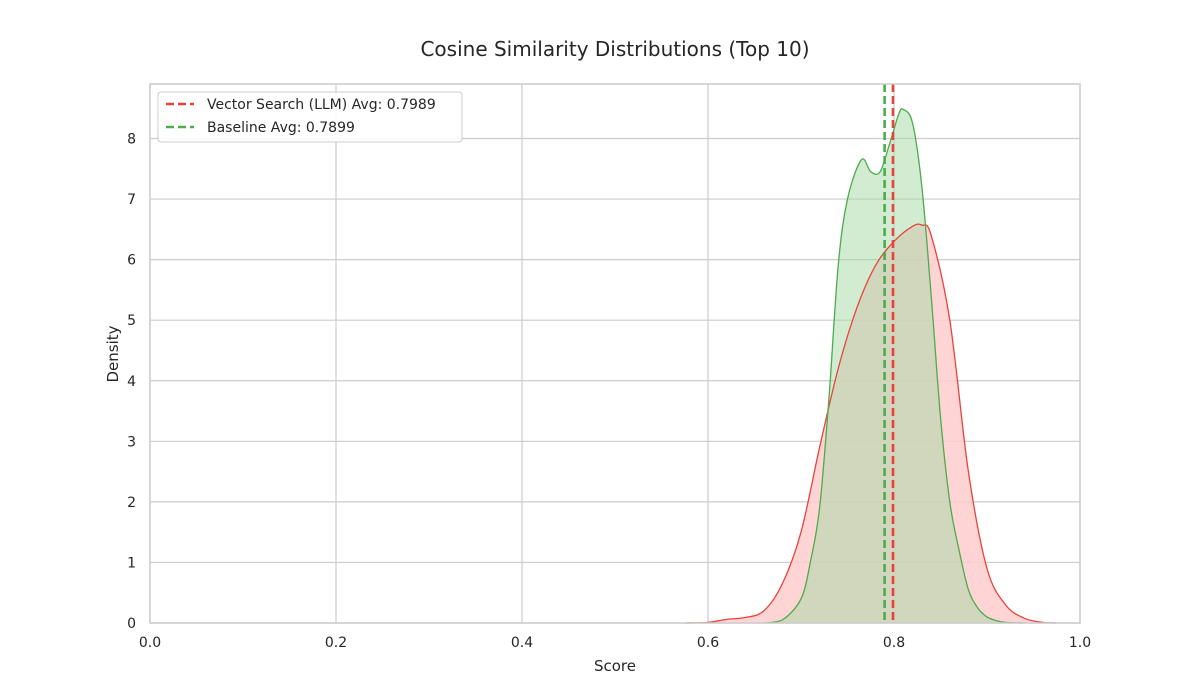 This screenshot has width=1200, height=700. What do you see at coordinates (321, 105) in the screenshot?
I see `legend-entry: Vector Search (LLM) Avg: 0.7989` at bounding box center [321, 105].